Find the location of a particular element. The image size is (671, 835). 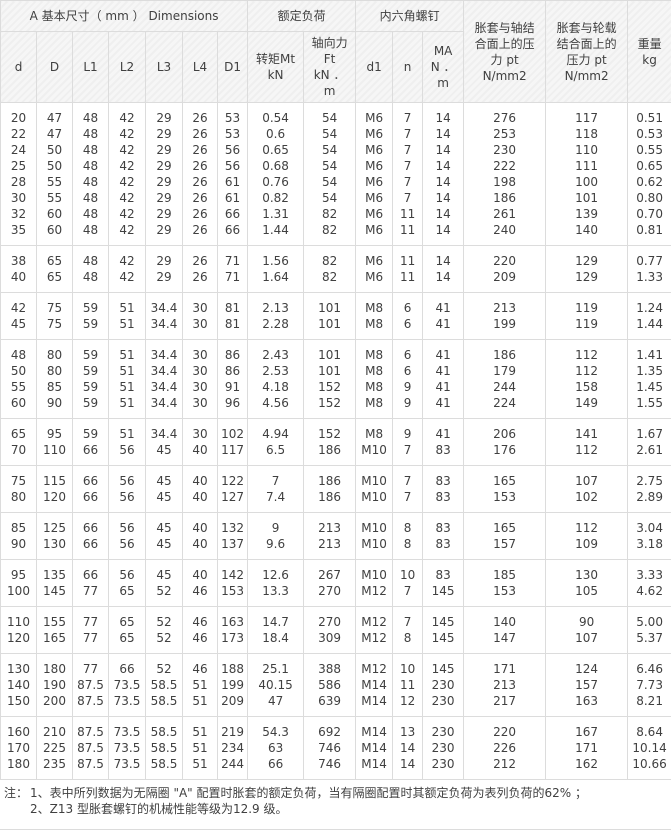

cell: 110 is located at coordinates (54, 454).